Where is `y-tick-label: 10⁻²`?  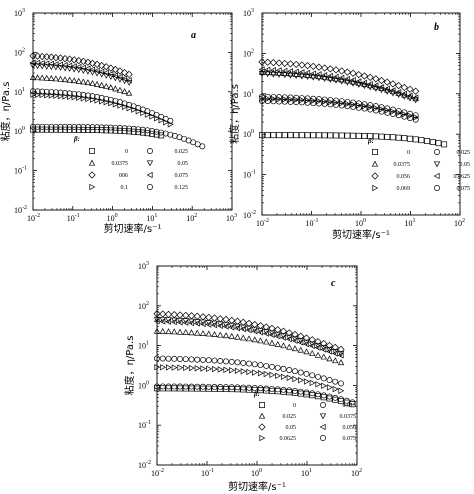 y-tick-label: 10⁻² is located at coordinates (20, 210).